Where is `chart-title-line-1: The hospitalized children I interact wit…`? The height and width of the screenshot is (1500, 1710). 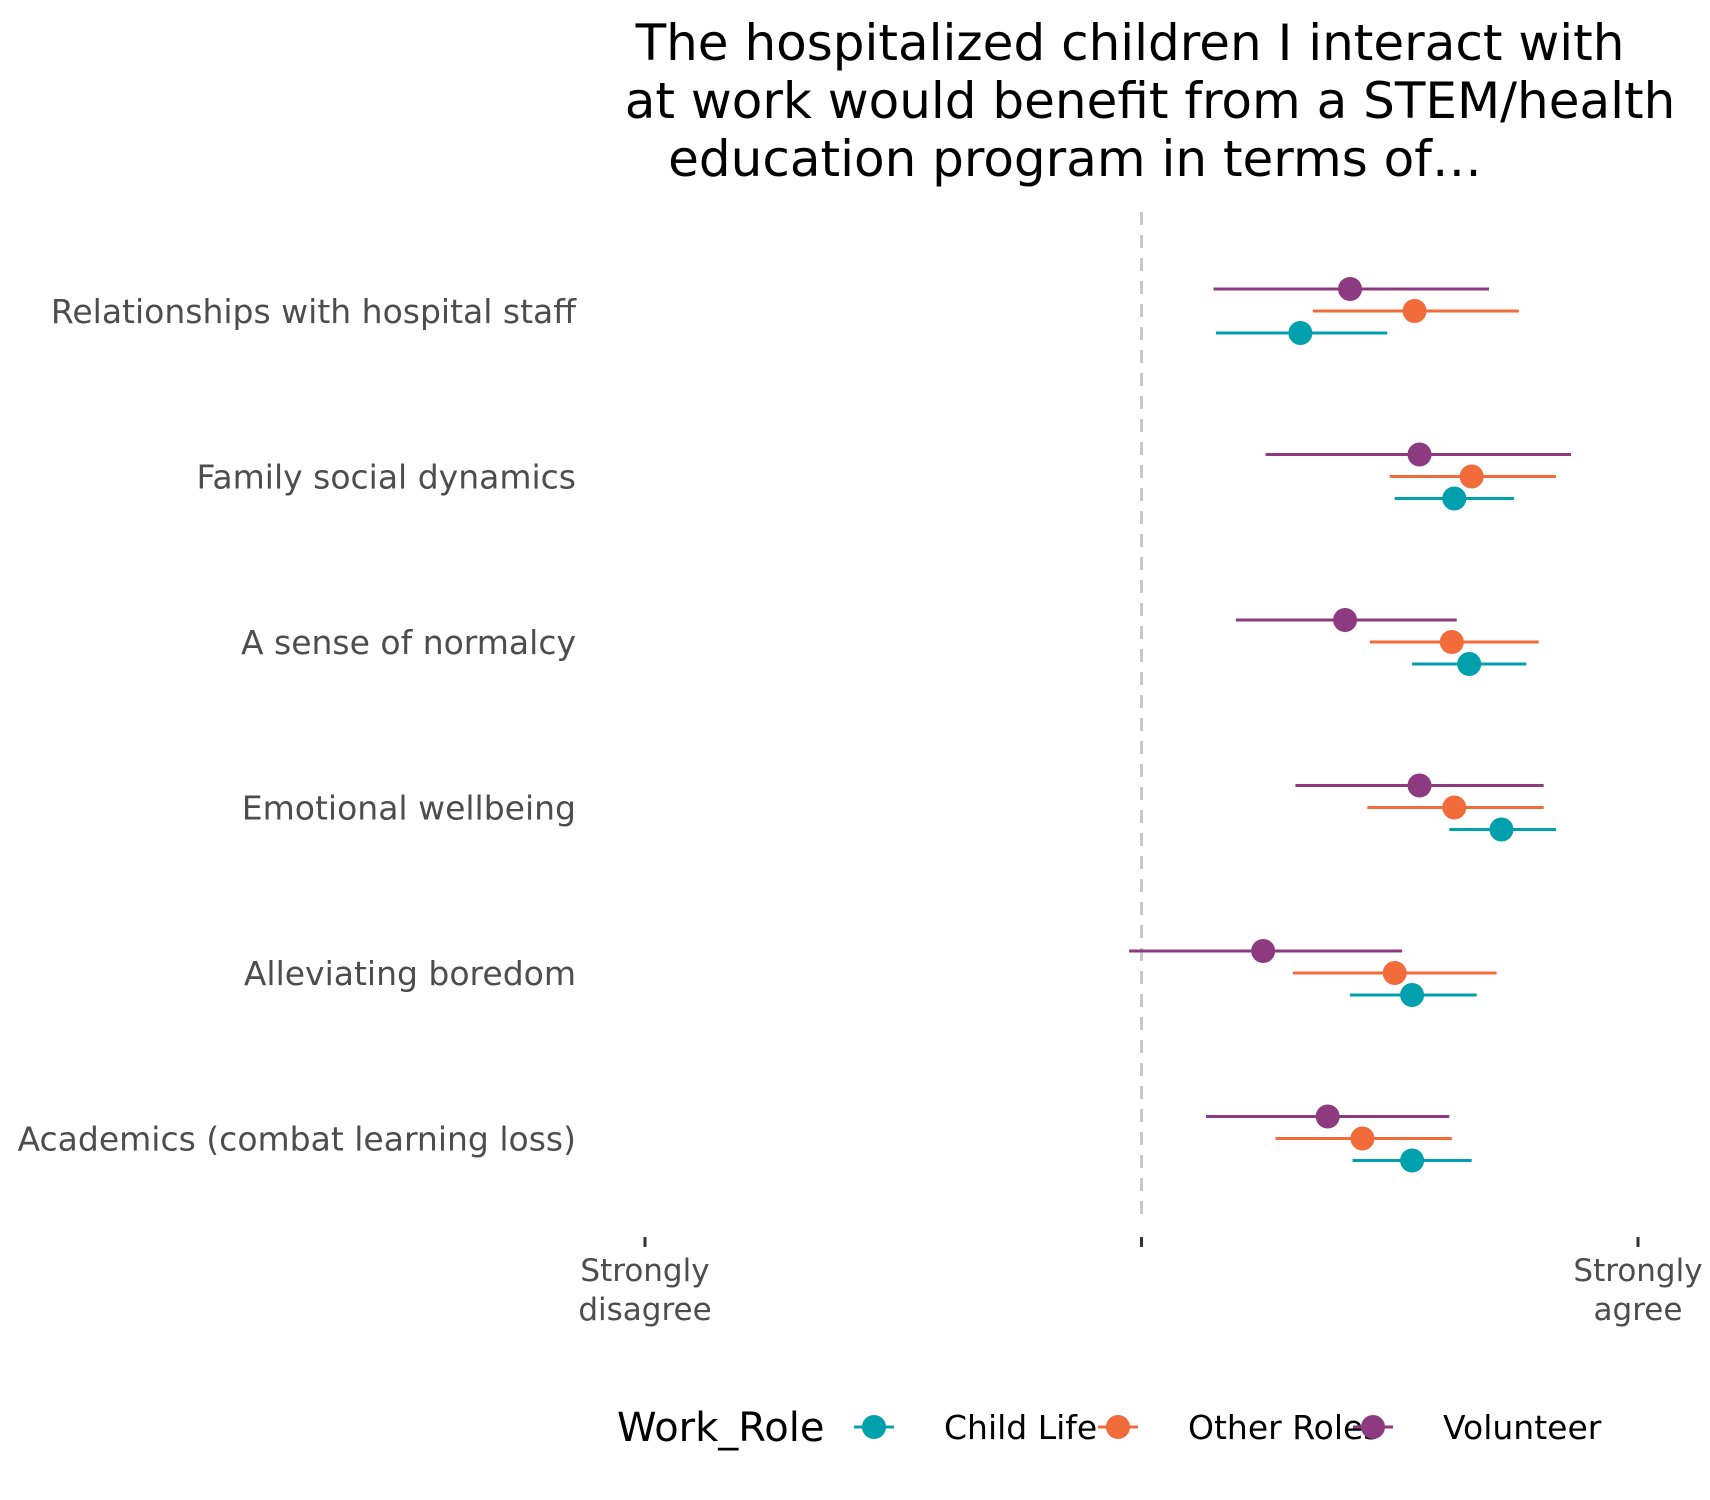
chart-title-line-1: The hospitalized children I interact wit… is located at coordinates (1130, 43).